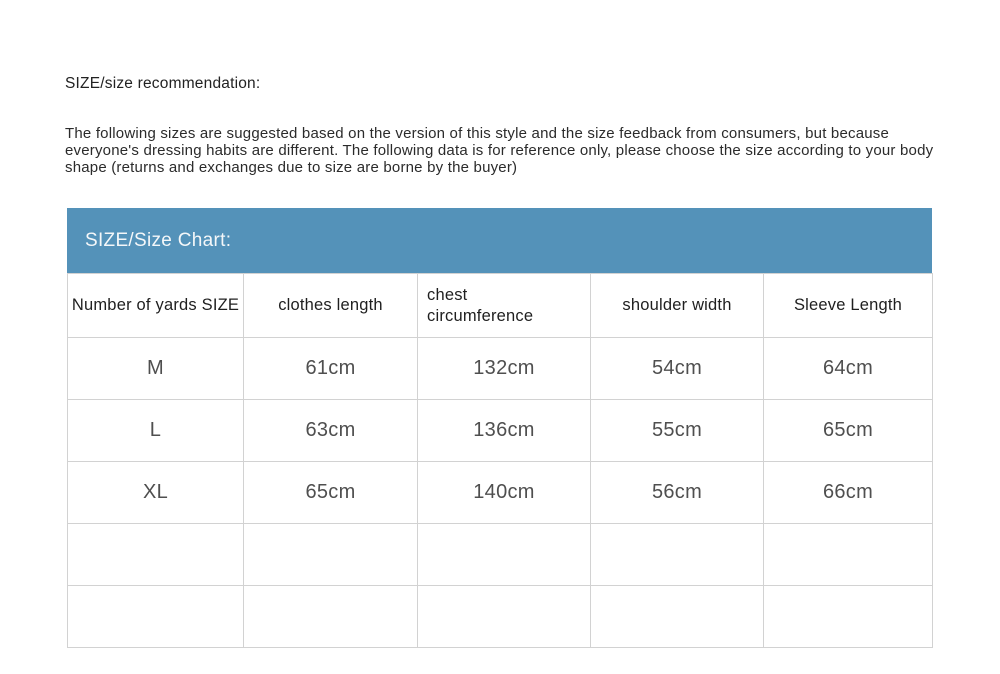 Image resolution: width=1000 pixels, height=674 pixels. I want to click on column-header-size: Number of yards SIZE, so click(155, 305).